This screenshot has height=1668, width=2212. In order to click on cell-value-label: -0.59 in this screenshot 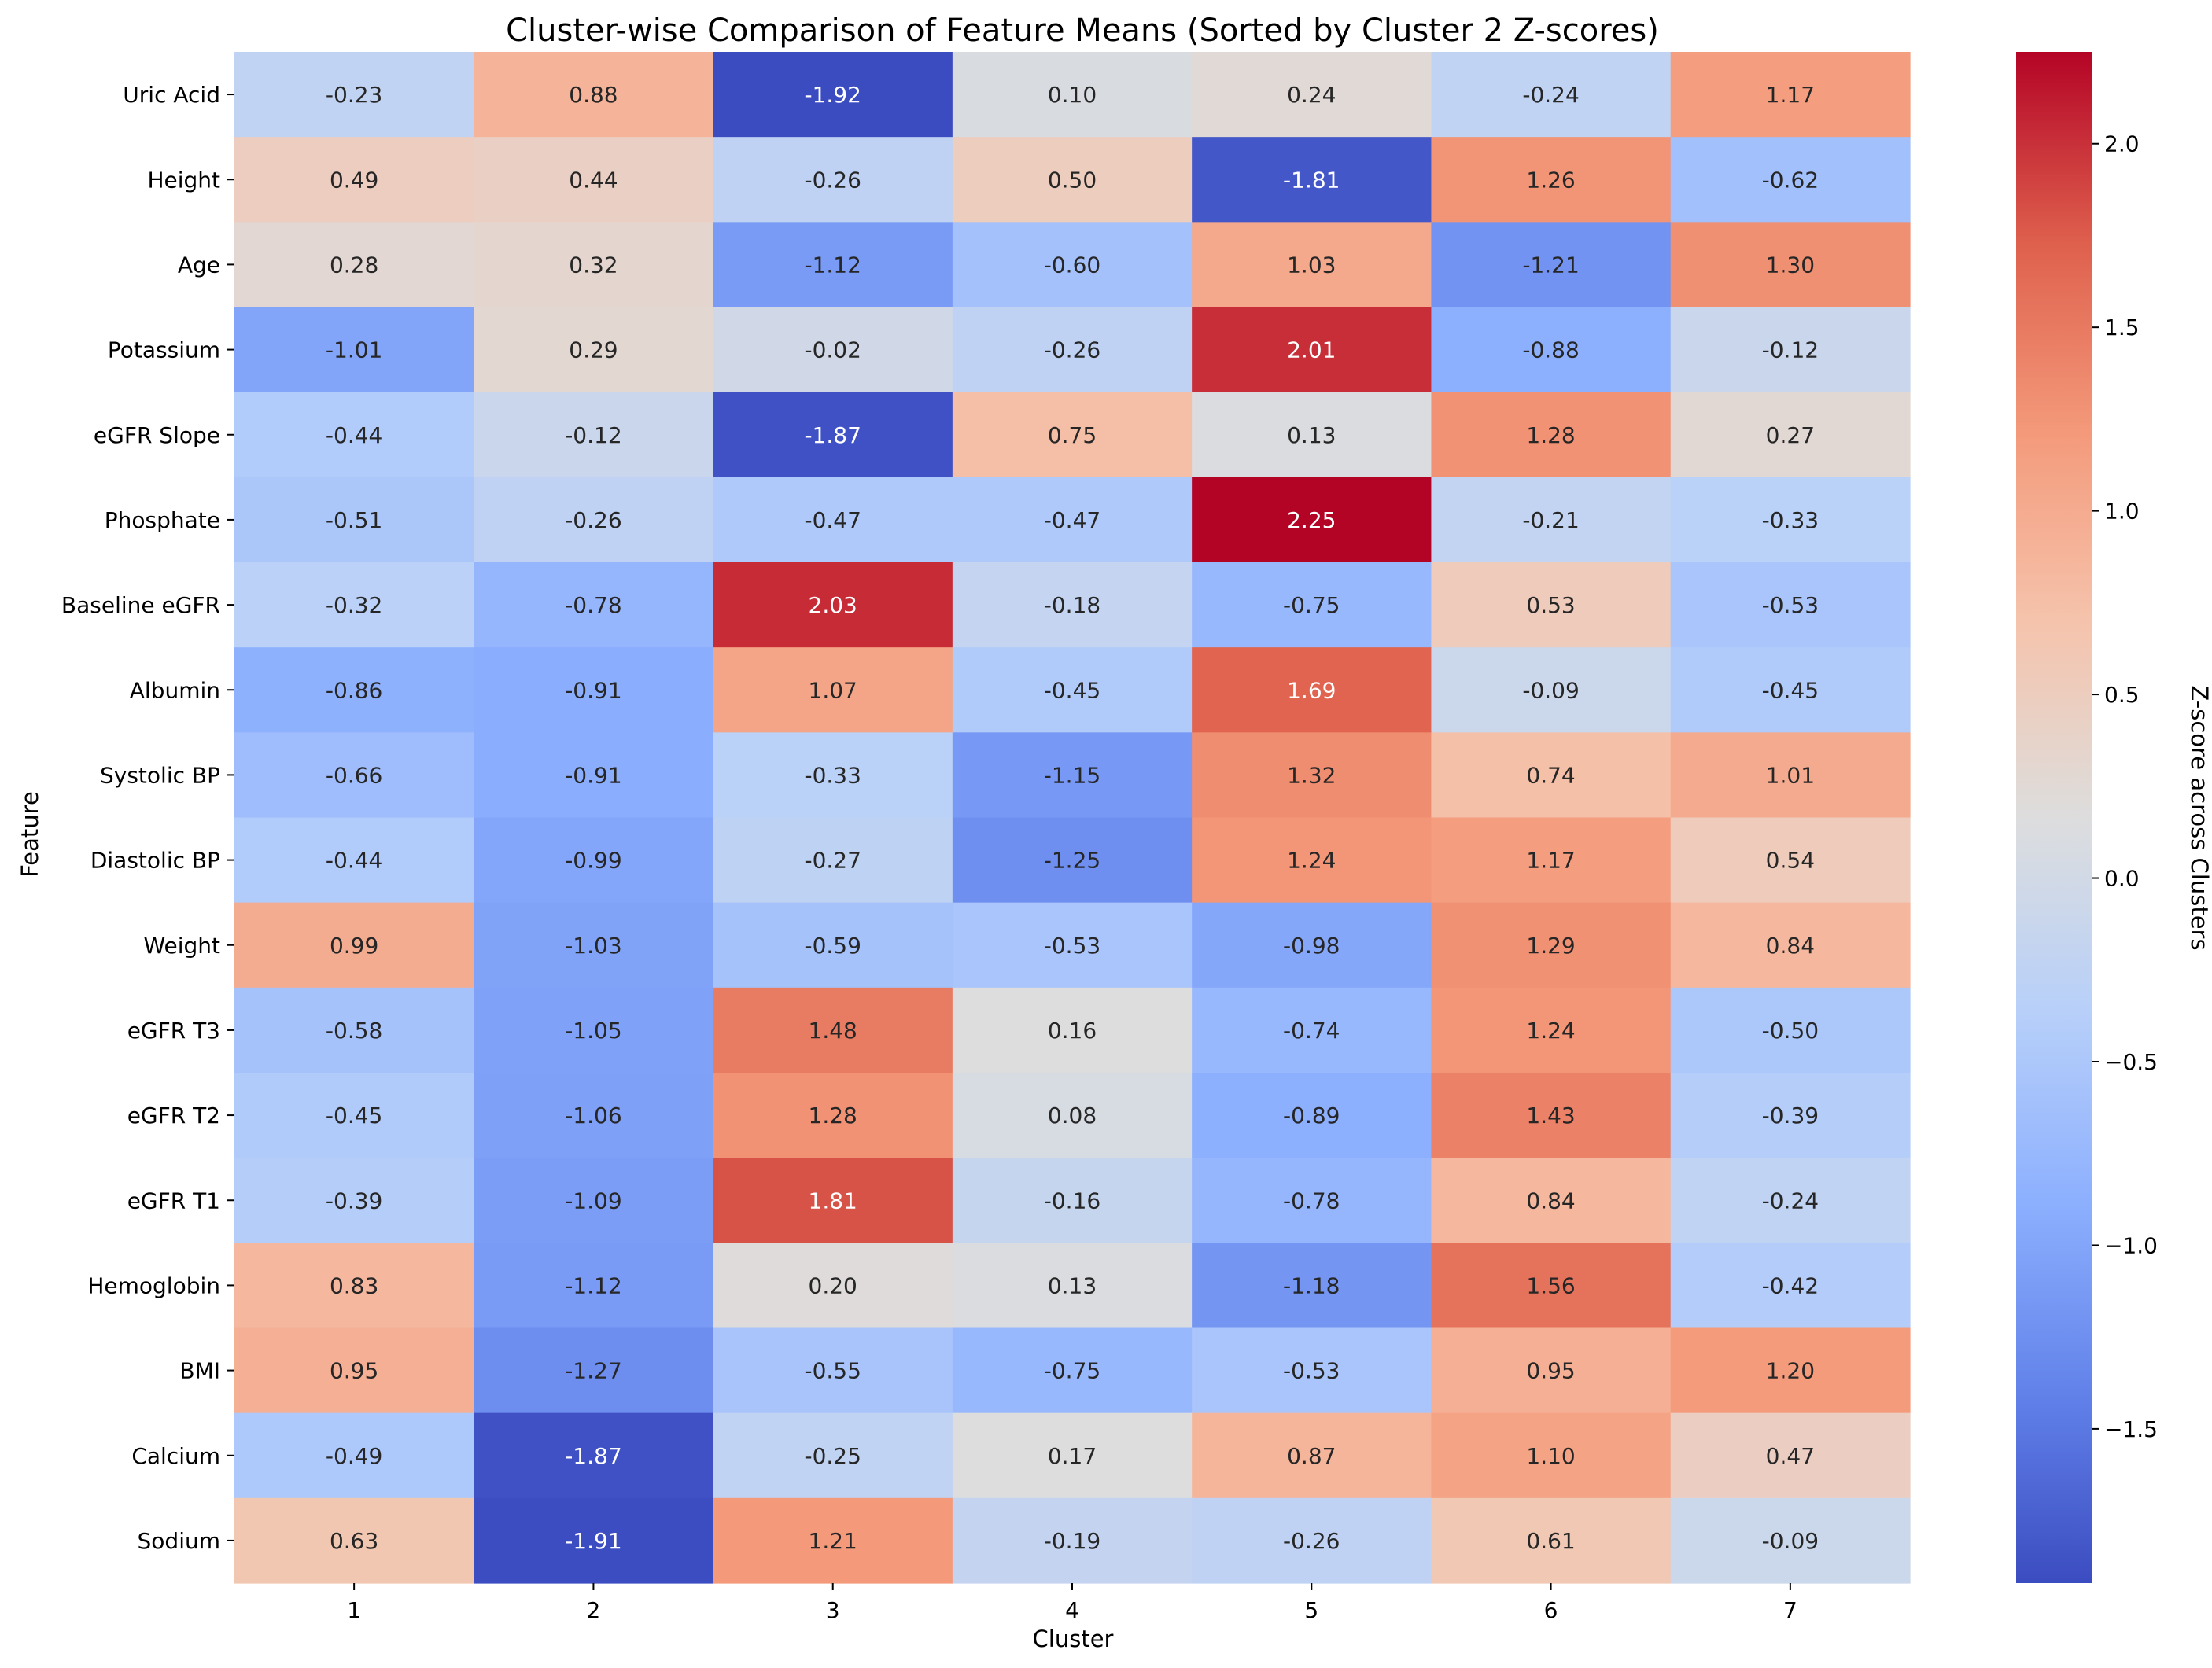, I will do `click(832, 946)`.